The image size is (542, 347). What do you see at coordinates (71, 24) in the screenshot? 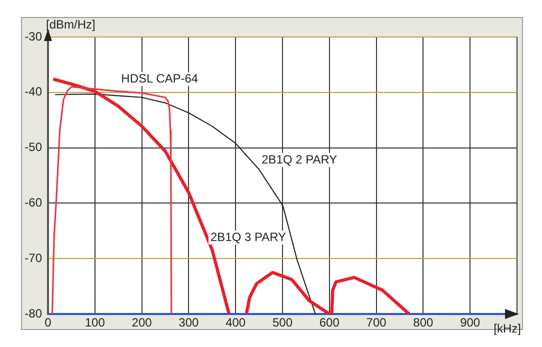
I see `y-axis-title: [dBm/Hz]` at bounding box center [71, 24].